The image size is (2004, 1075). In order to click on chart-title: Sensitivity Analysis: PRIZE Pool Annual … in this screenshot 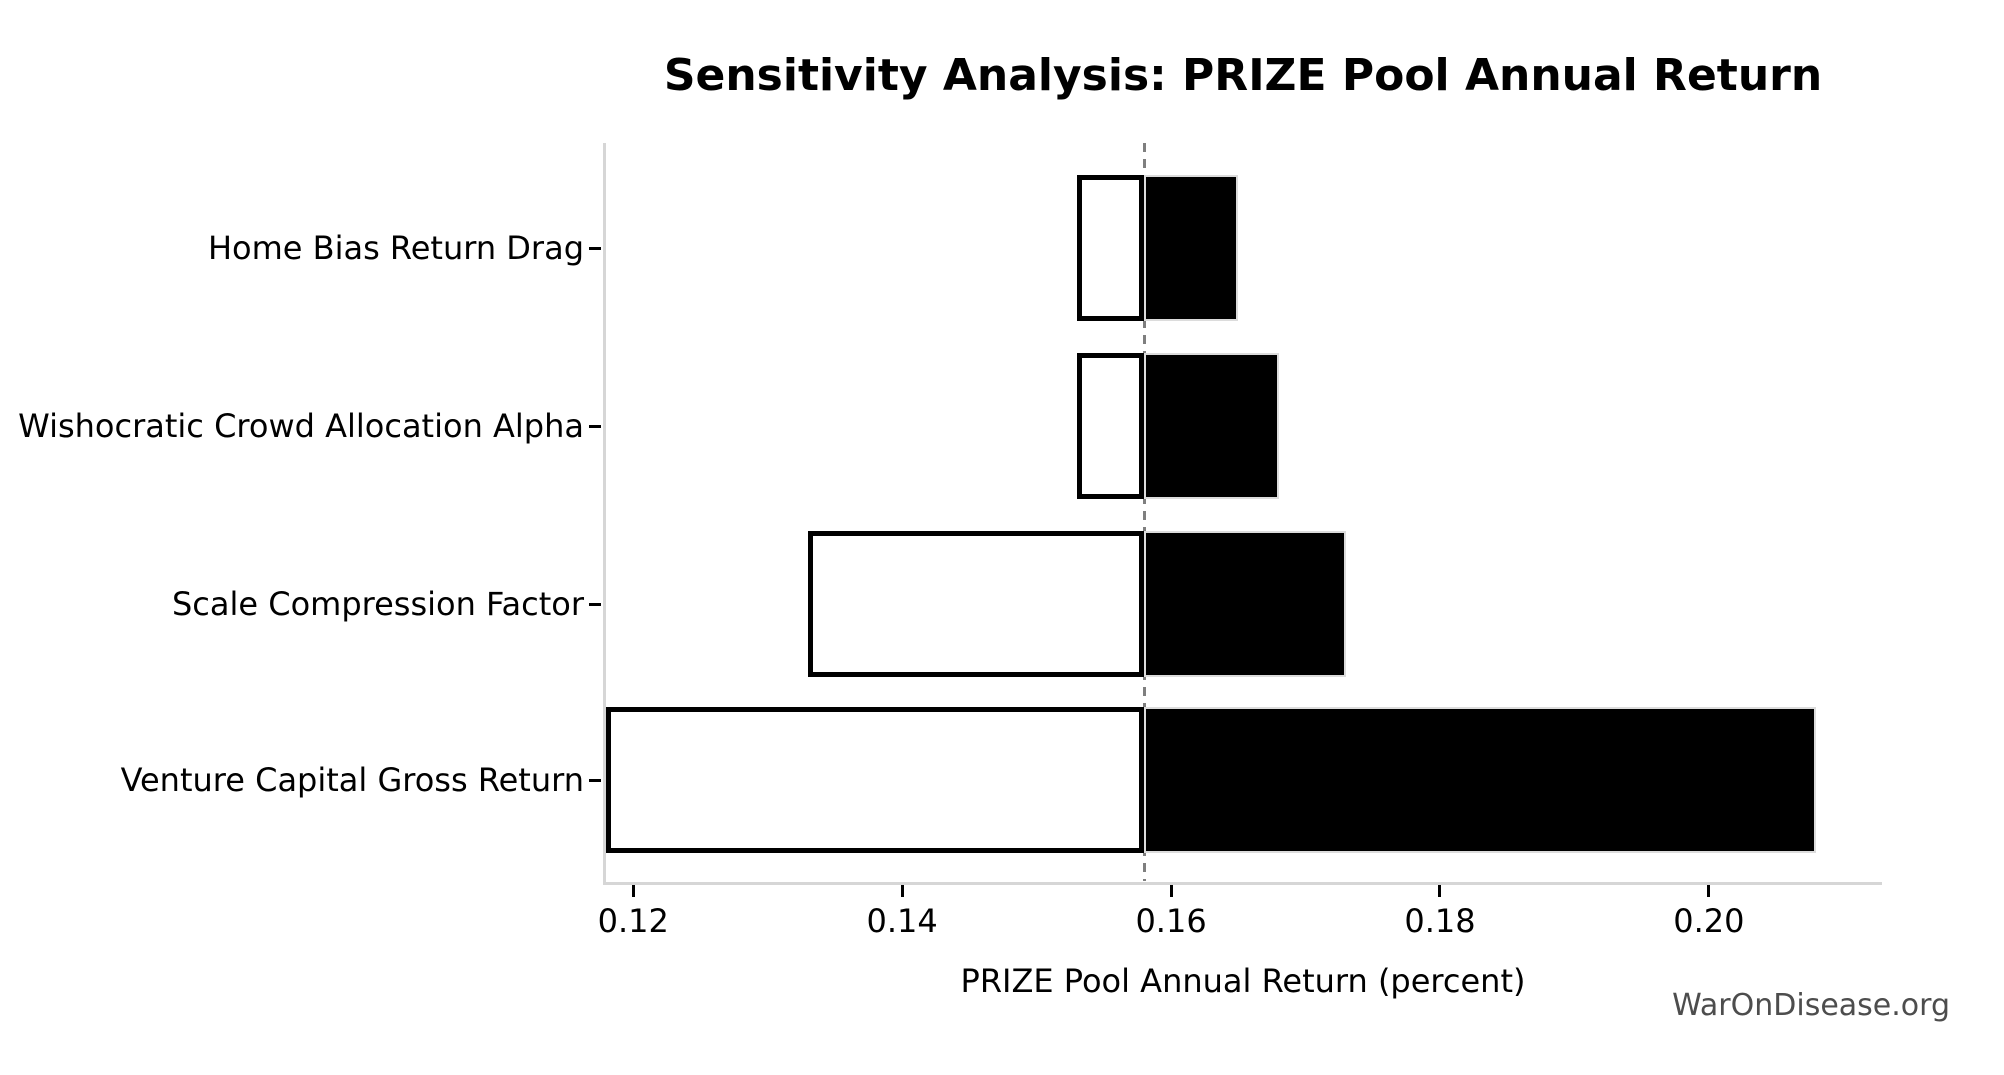, I will do `click(1243, 75)`.